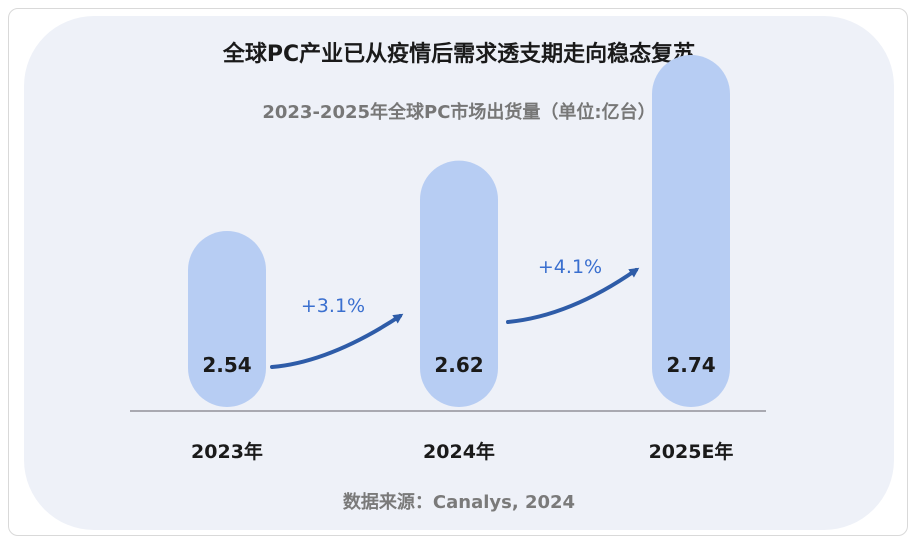 Image resolution: width=918 pixels, height=546 pixels. Describe the element at coordinates (690, 365) in the screenshot. I see `bar-value-label-3: 2.74` at that location.